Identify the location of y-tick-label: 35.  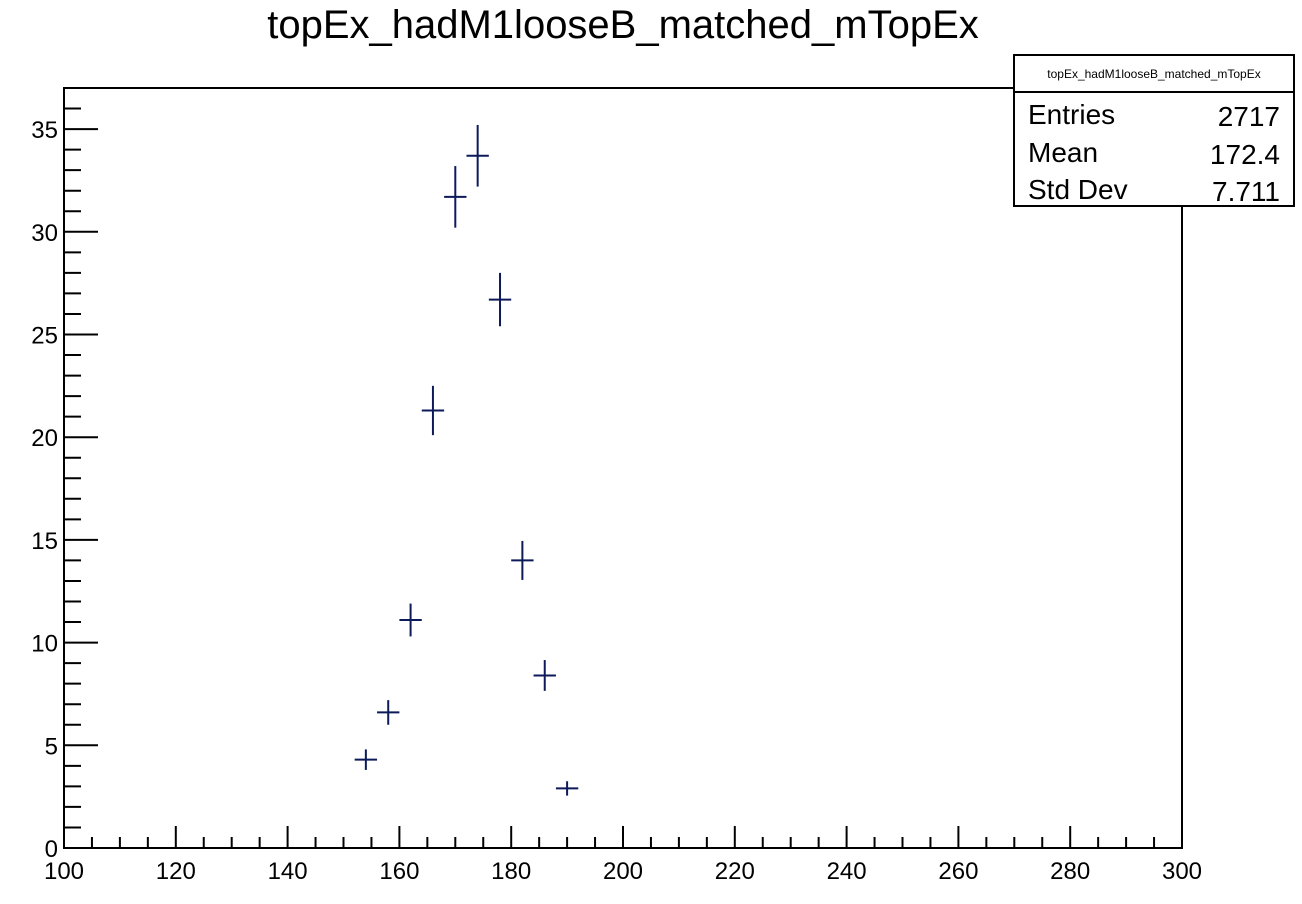
(44, 130).